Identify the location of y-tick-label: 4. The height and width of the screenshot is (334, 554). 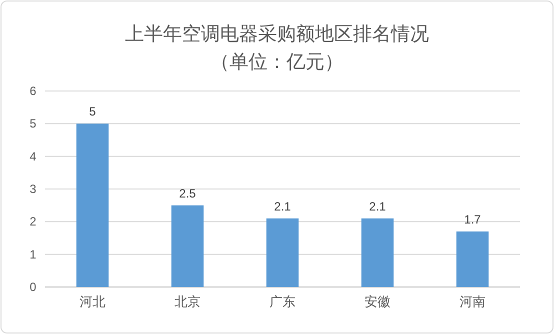
(33, 156).